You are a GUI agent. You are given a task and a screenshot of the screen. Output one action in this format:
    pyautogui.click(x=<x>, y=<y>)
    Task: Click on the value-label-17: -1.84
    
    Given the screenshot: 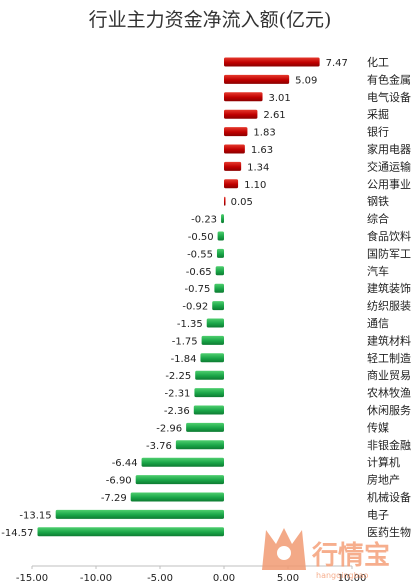 What is the action you would take?
    pyautogui.click(x=184, y=359)
    